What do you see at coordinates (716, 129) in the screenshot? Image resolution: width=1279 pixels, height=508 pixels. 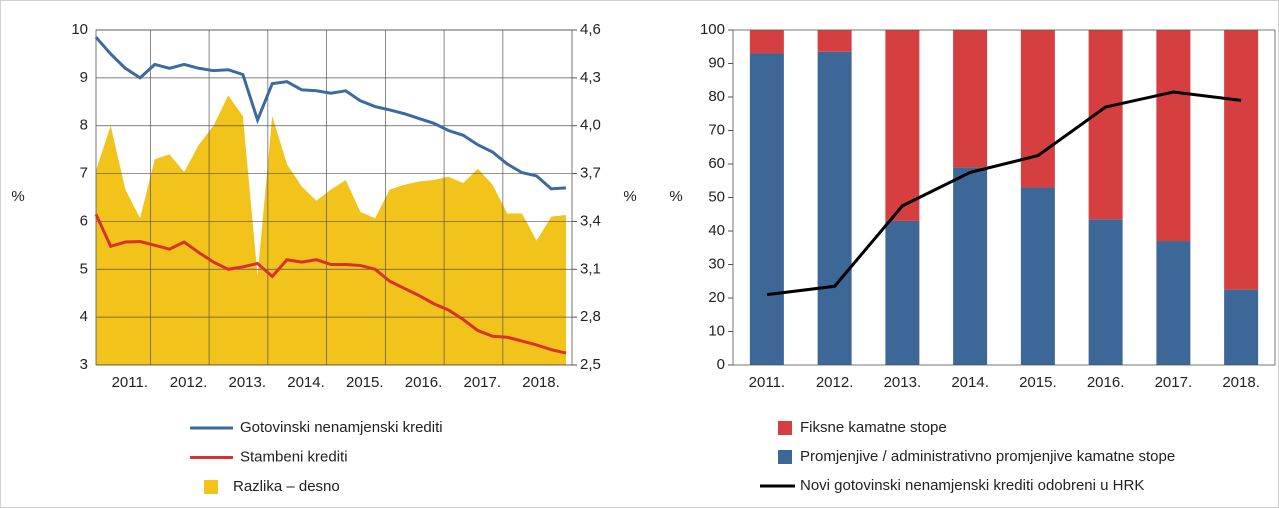 I see `y-tick-label: 70` at bounding box center [716, 129].